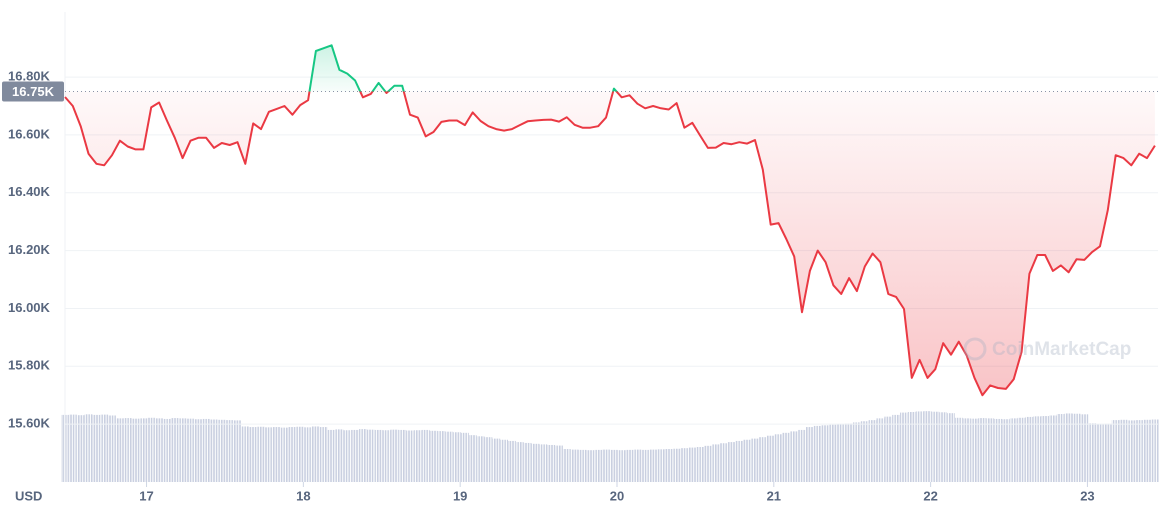 This screenshot has width=1169, height=512. I want to click on x-tick-label: 22, so click(930, 495).